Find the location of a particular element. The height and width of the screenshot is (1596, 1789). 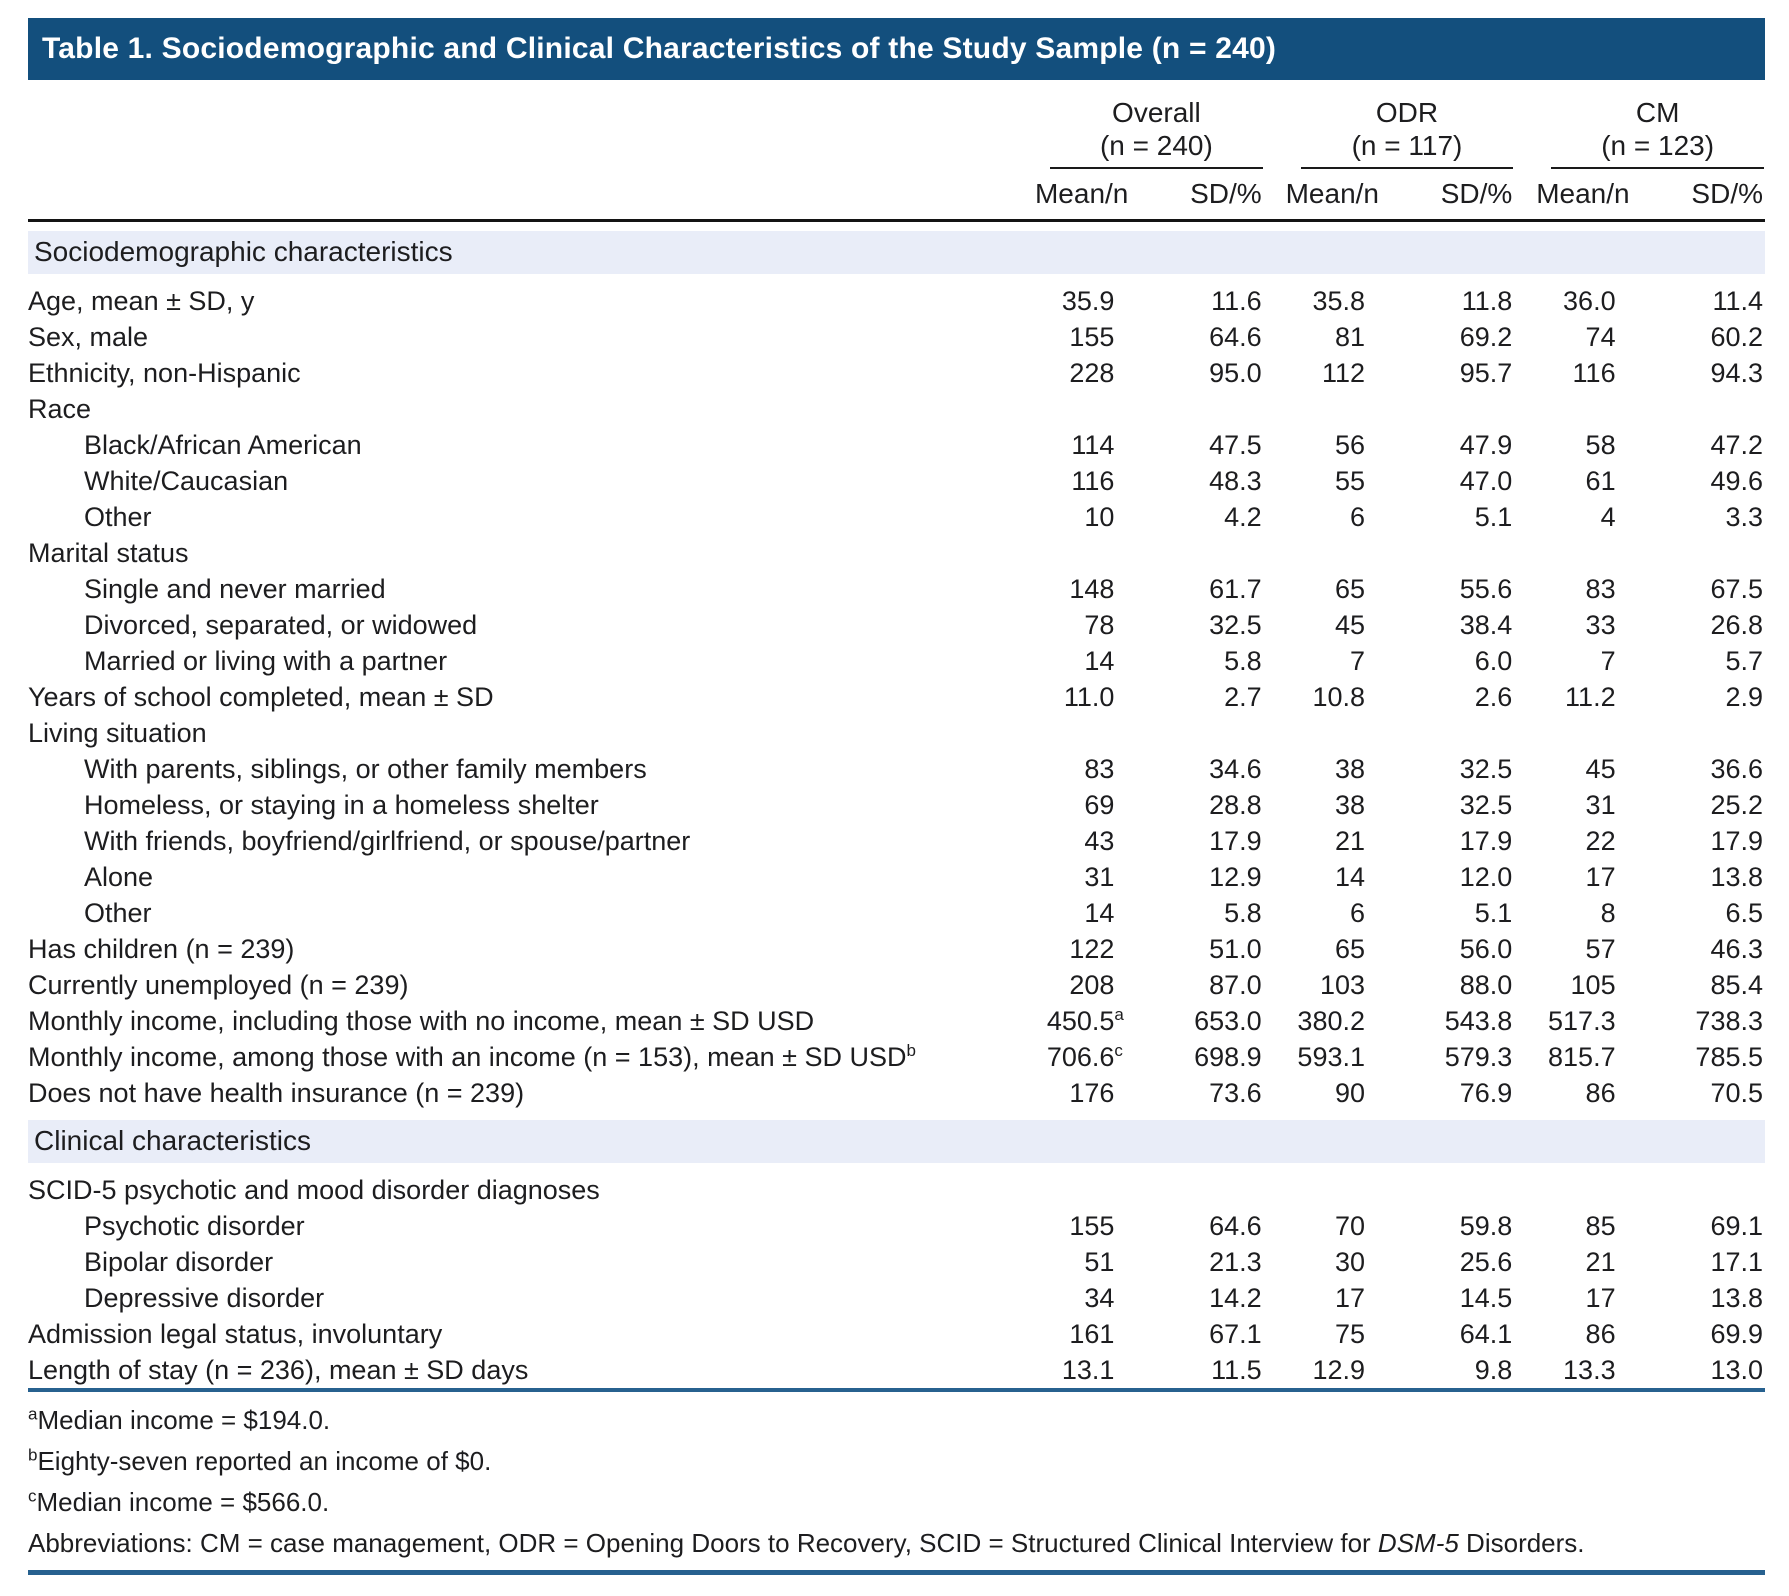

value-cell-sd: 34.6 is located at coordinates (1235, 769).